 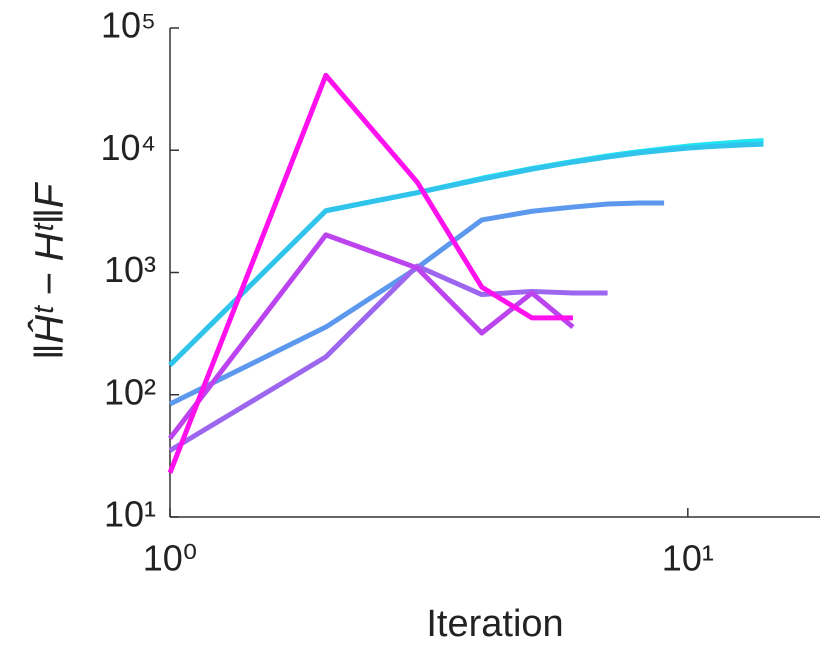 What do you see at coordinates (688, 558) in the screenshot?
I see `x-tick-label: 10¹` at bounding box center [688, 558].